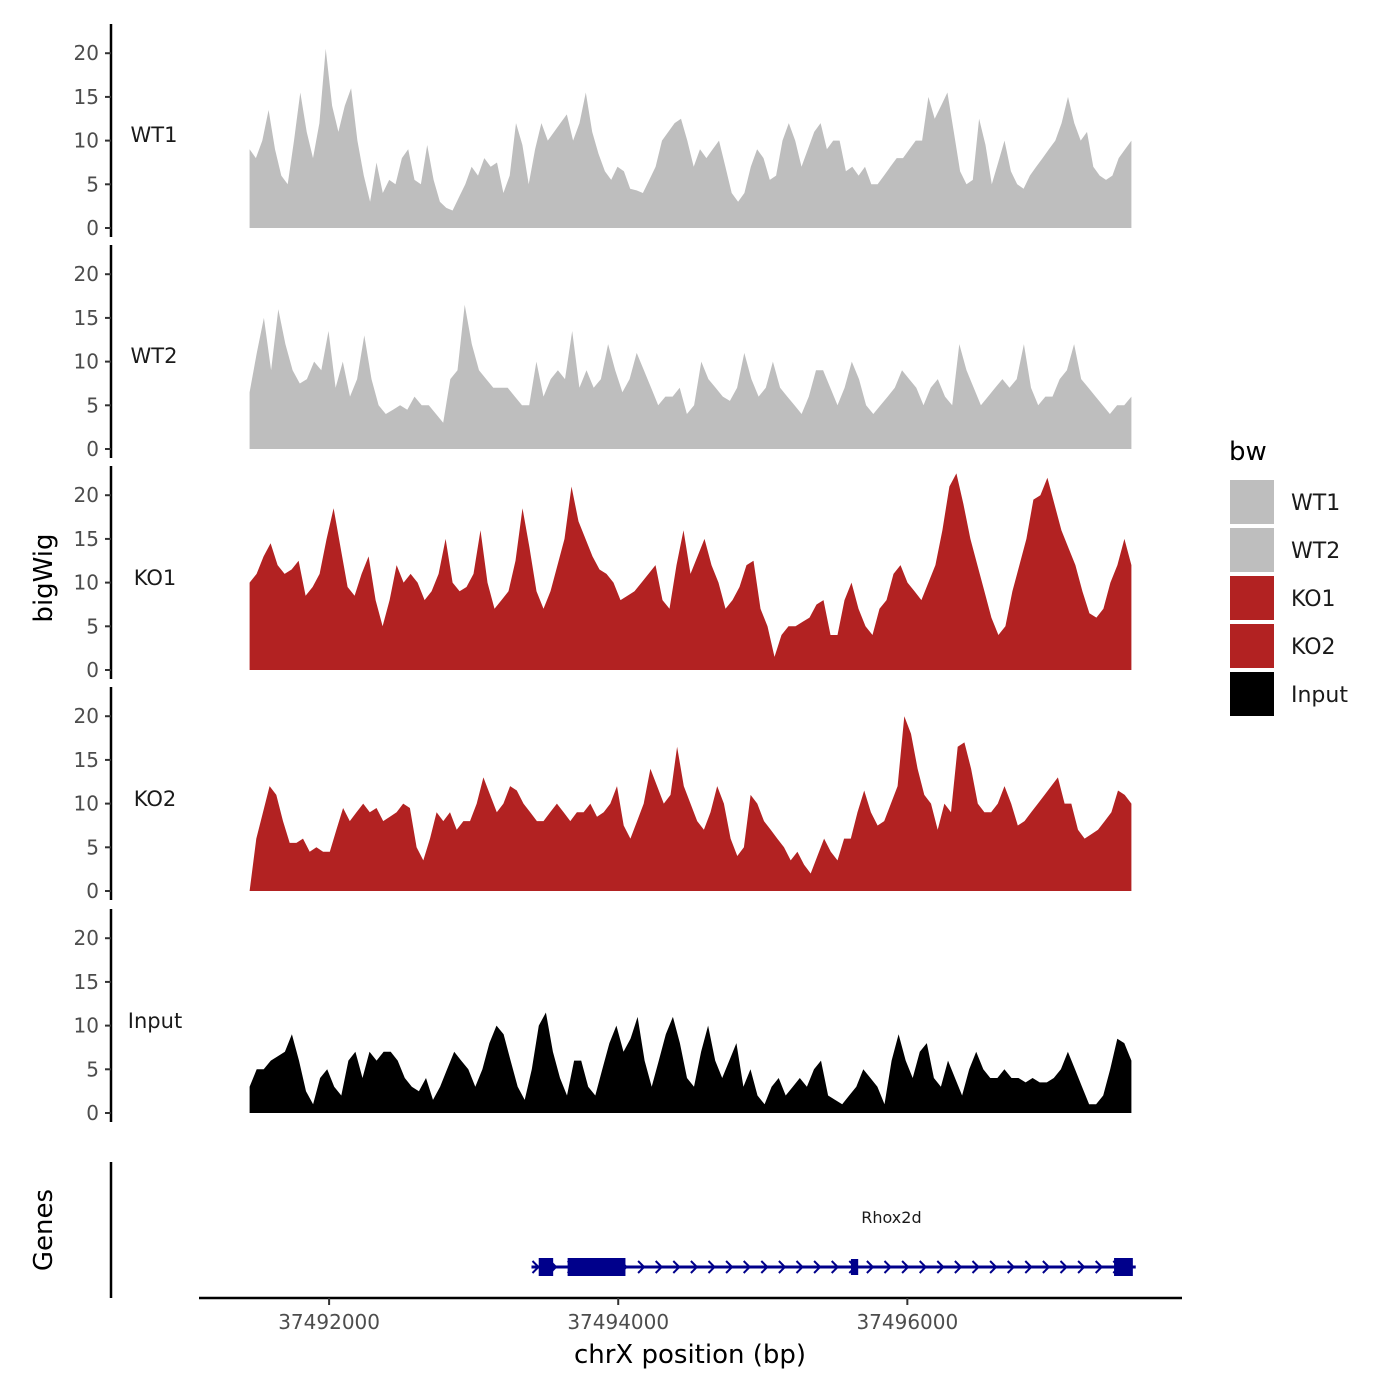 The height and width of the screenshot is (1400, 1400). What do you see at coordinates (155, 578) in the screenshot?
I see `track-label-ko1: KO1` at bounding box center [155, 578].